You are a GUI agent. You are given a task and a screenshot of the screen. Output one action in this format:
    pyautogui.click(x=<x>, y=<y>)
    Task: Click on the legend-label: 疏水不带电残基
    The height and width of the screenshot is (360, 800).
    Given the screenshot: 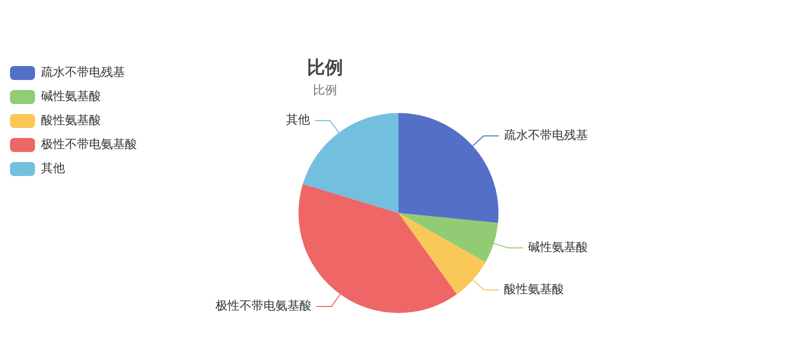 What is the action you would take?
    pyautogui.click(x=83, y=72)
    